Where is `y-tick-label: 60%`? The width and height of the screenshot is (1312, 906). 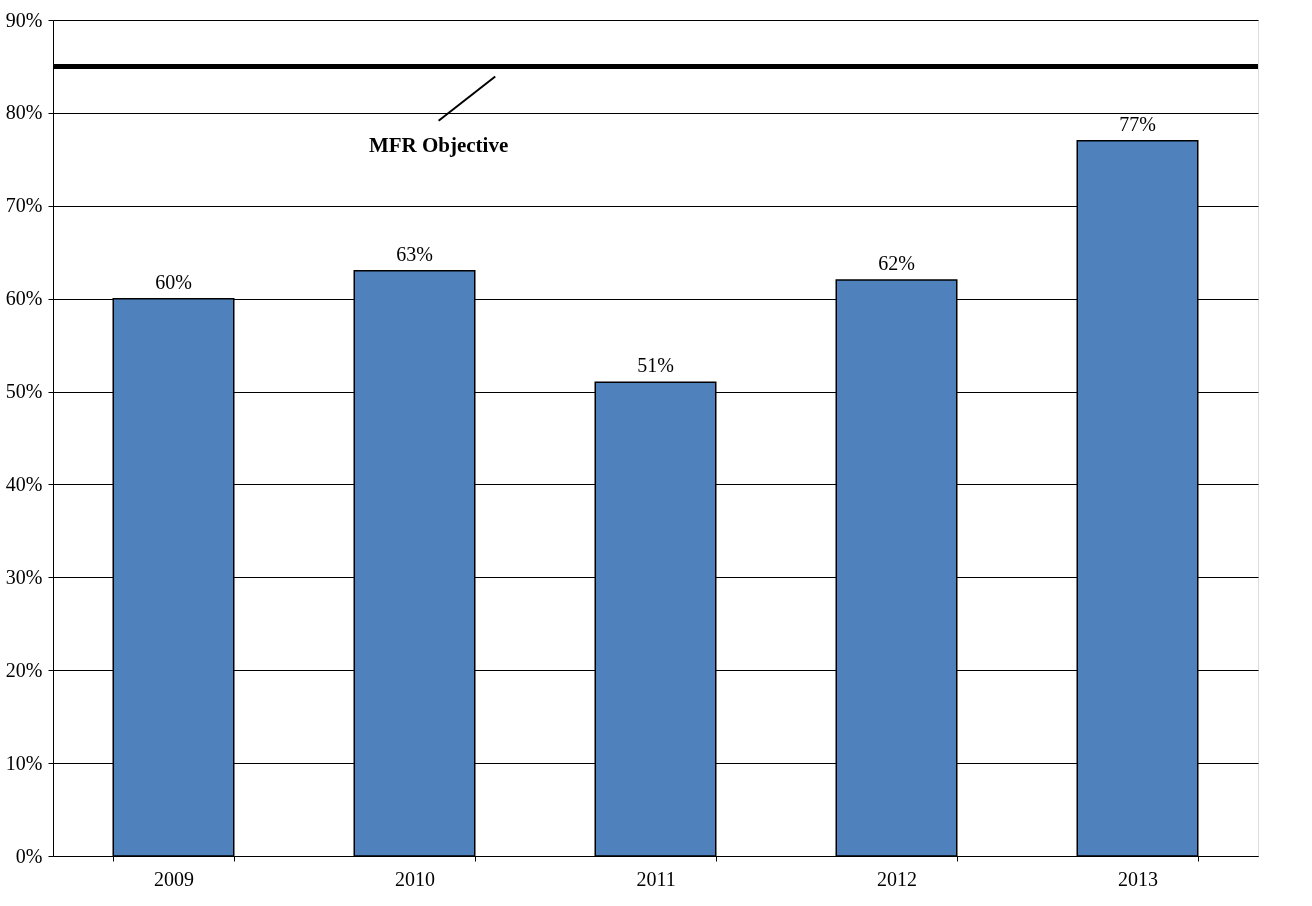
y-tick-label: 60% is located at coordinates (24, 298).